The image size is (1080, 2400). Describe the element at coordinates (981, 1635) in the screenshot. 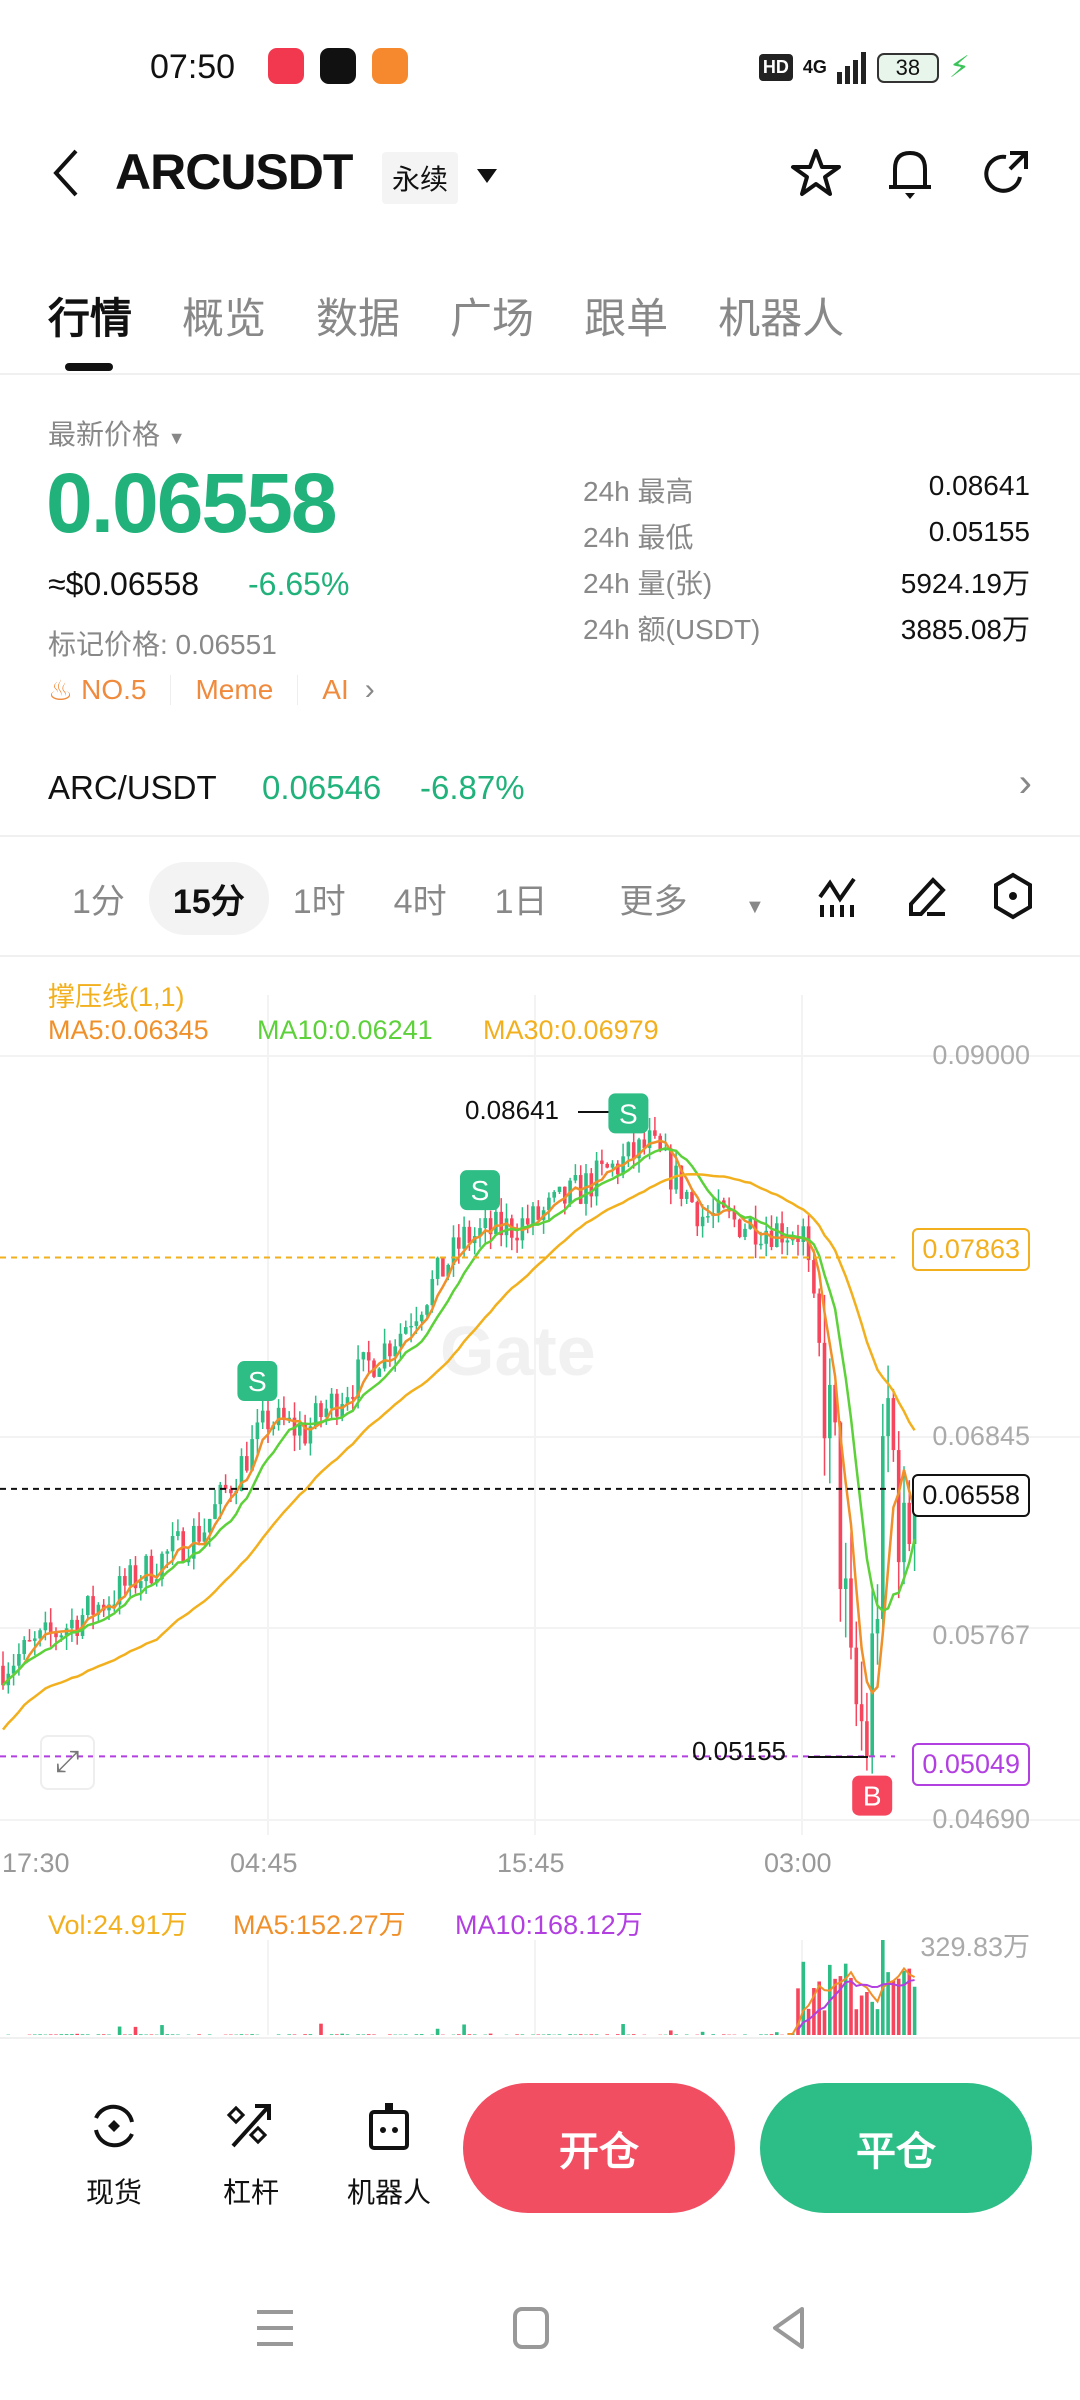

I see `y-tick: 0.05767` at that location.